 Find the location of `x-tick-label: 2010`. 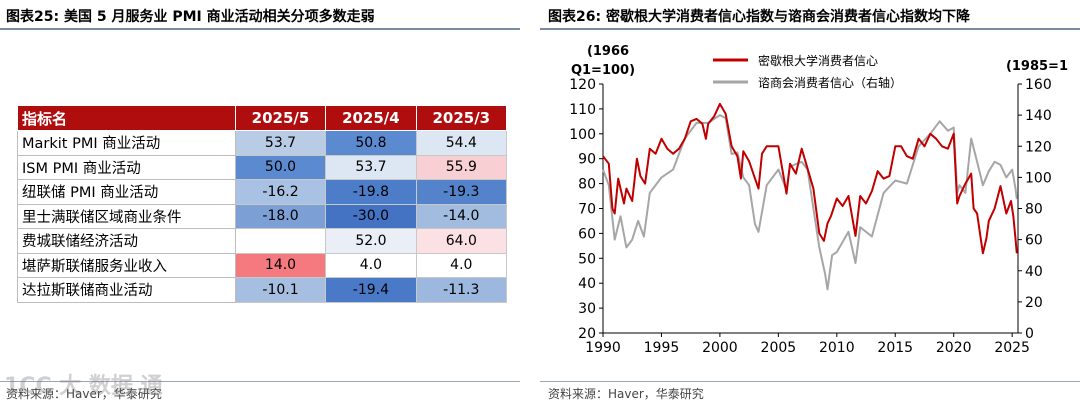

x-tick-label: 2010 is located at coordinates (837, 348).